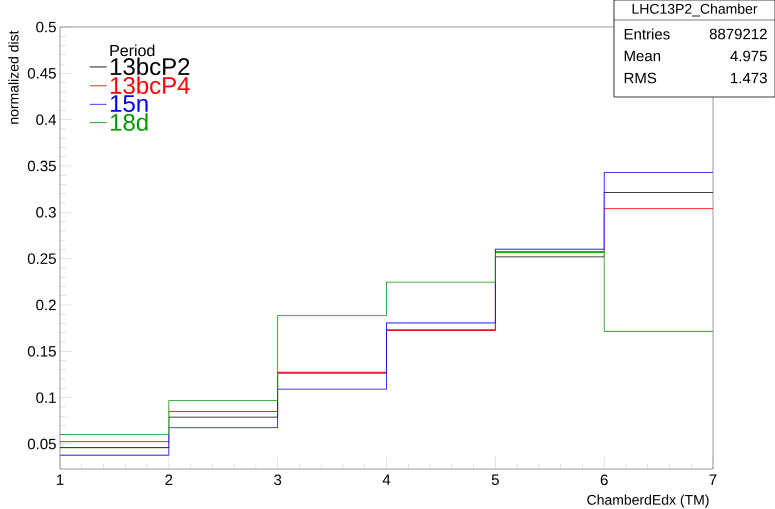 Image resolution: width=775 pixels, height=509 pixels. What do you see at coordinates (129, 103) in the screenshot?
I see `legend-label: 15n` at bounding box center [129, 103].